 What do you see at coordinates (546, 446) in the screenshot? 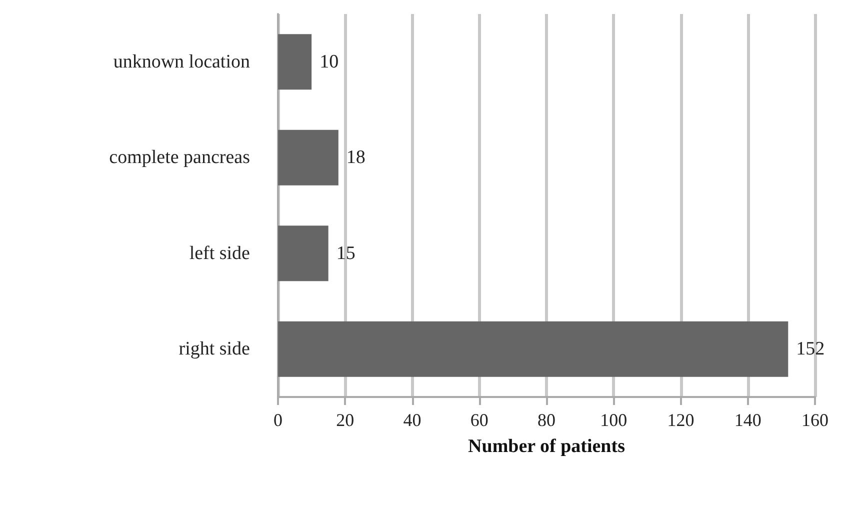
I see `x-axis-title: Number of patients` at bounding box center [546, 446].